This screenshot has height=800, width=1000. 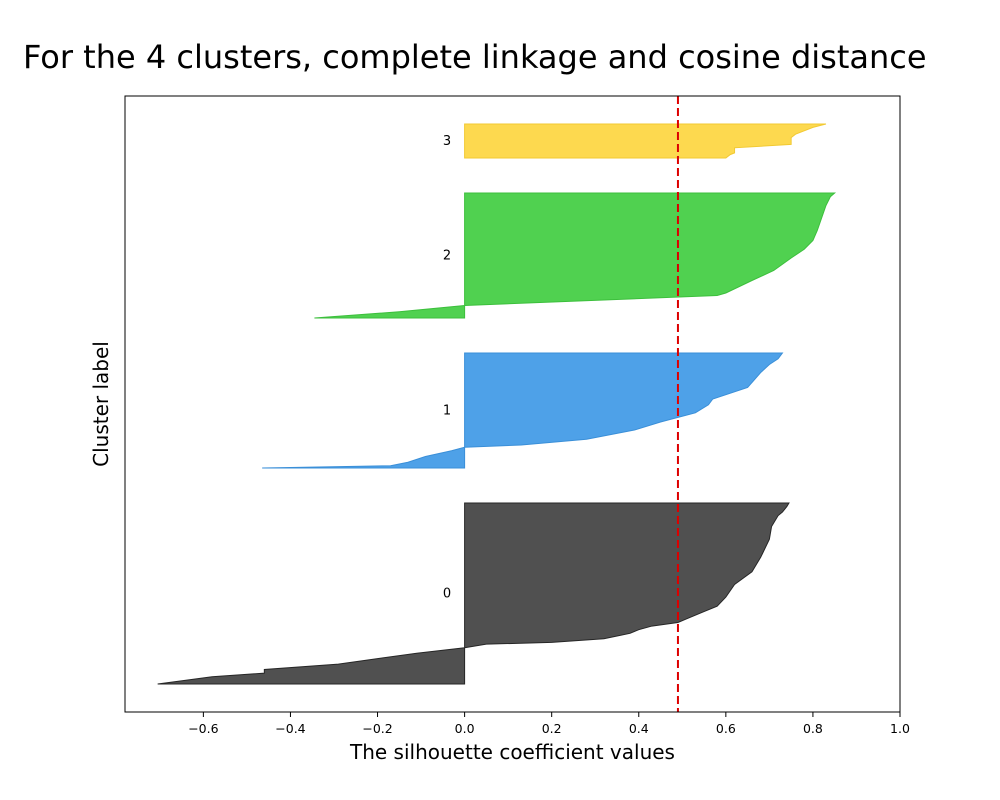 What do you see at coordinates (726, 728) in the screenshot?
I see `x-tick-label: 0.6` at bounding box center [726, 728].